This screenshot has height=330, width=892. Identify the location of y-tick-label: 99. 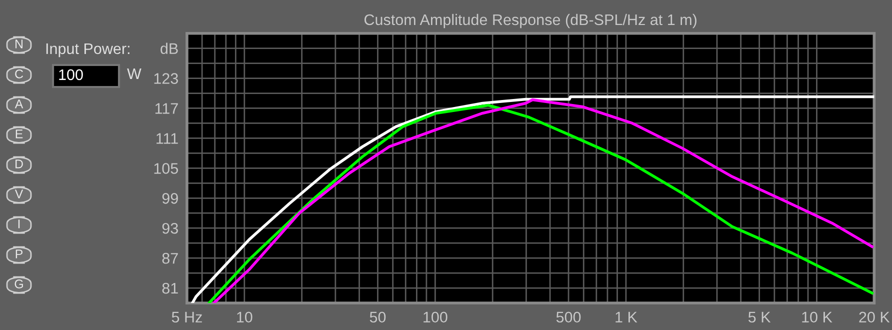
(170, 198).